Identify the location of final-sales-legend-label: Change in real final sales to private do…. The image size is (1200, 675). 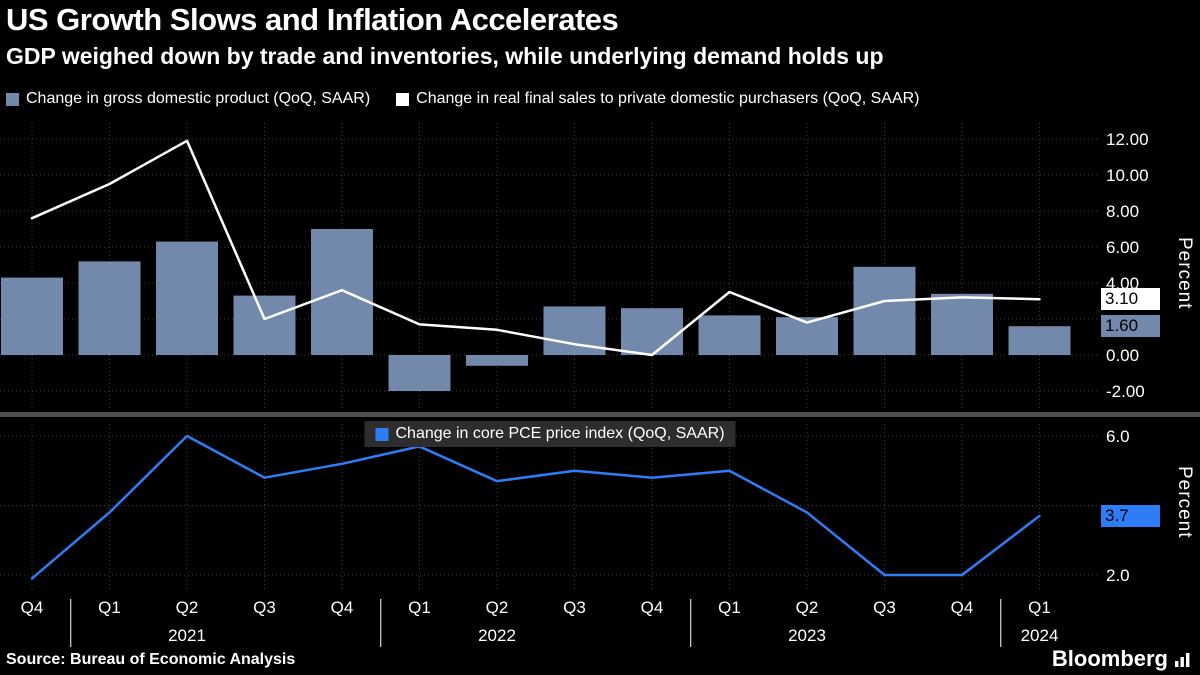
(668, 98).